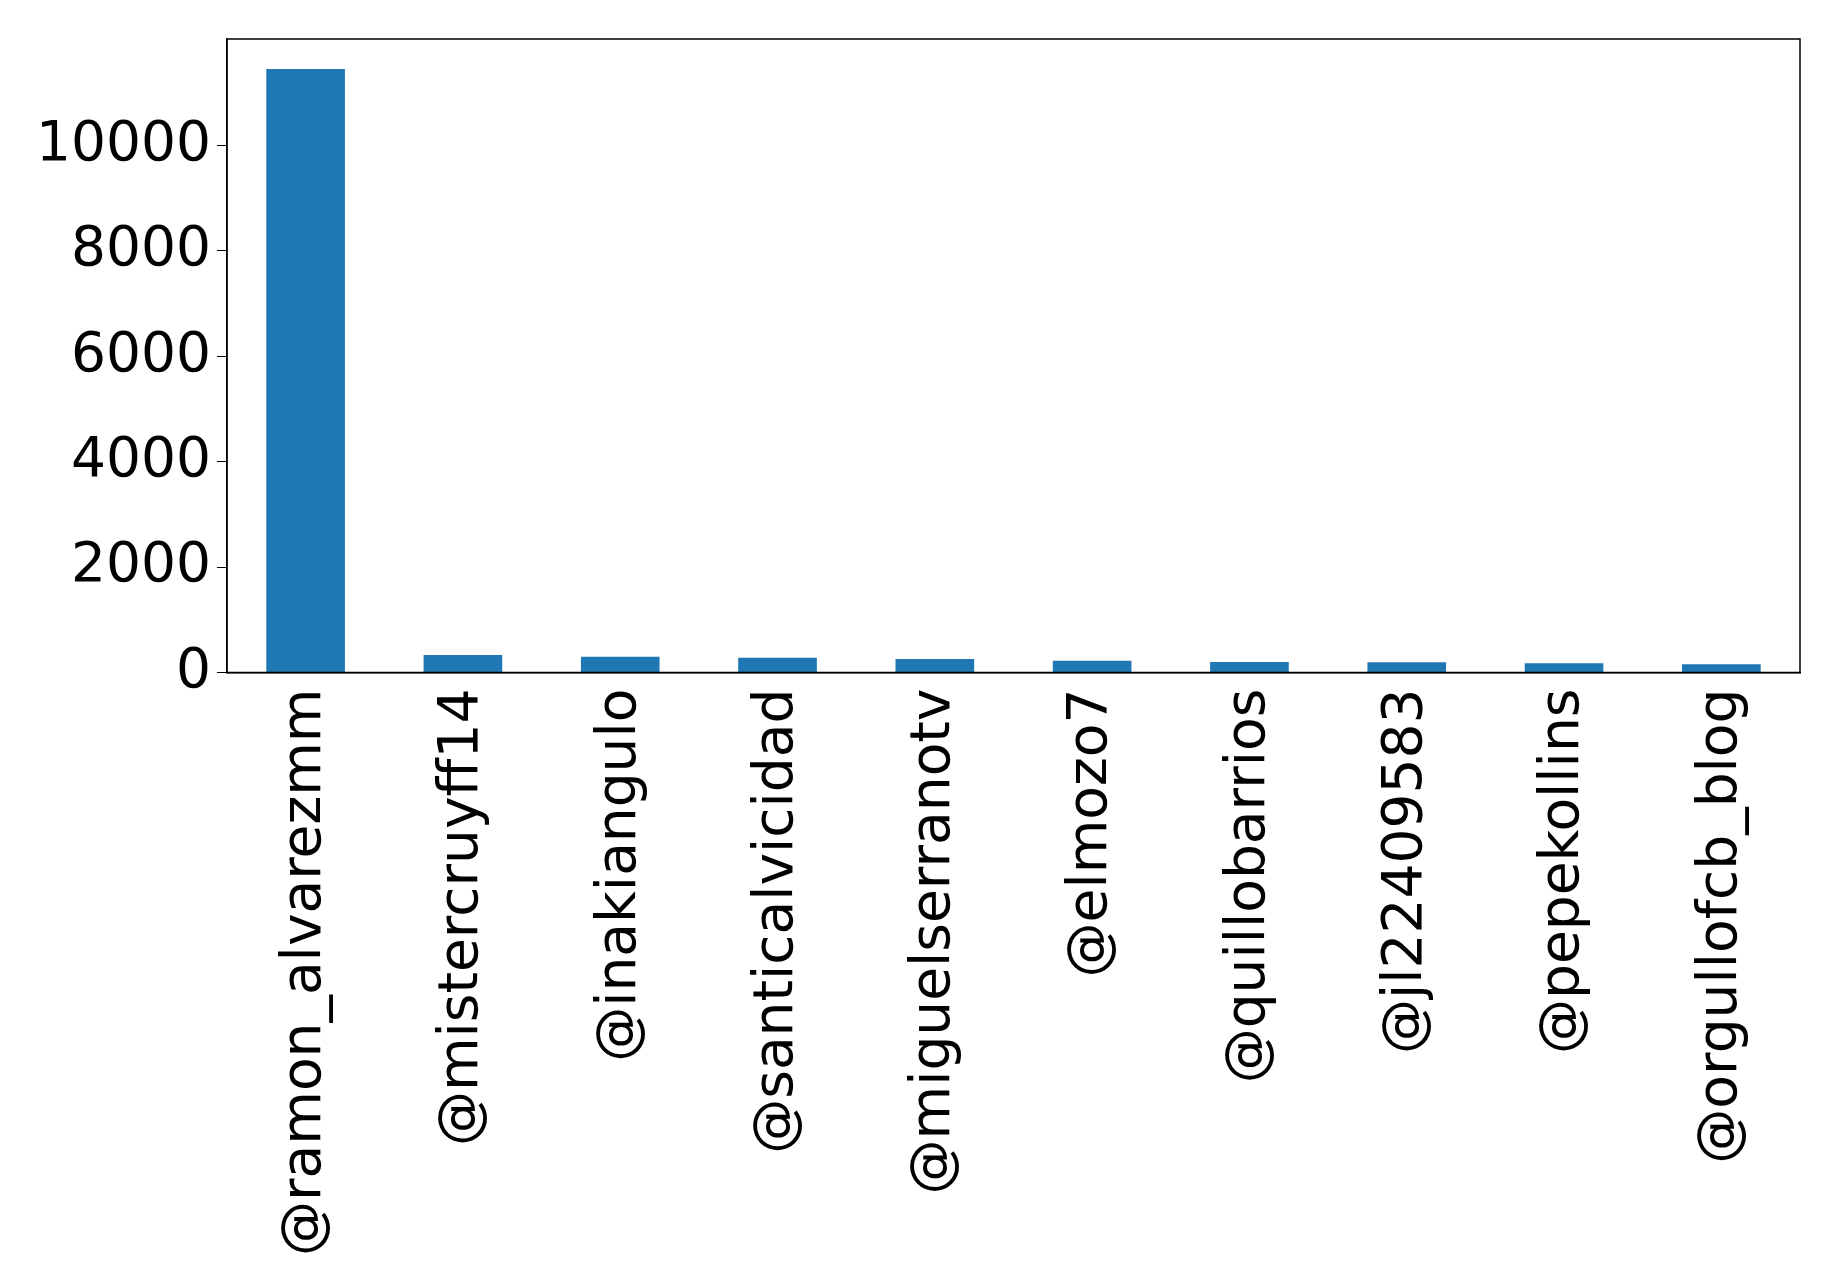  Describe the element at coordinates (193, 667) in the screenshot. I see `y-tick-label: 0` at that location.